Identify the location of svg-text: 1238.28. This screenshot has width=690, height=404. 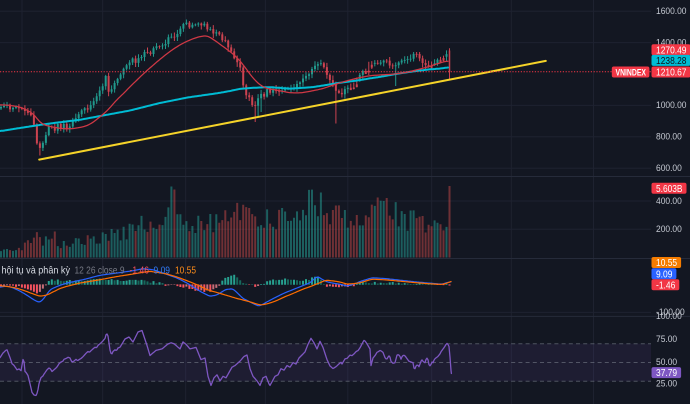
(671, 61).